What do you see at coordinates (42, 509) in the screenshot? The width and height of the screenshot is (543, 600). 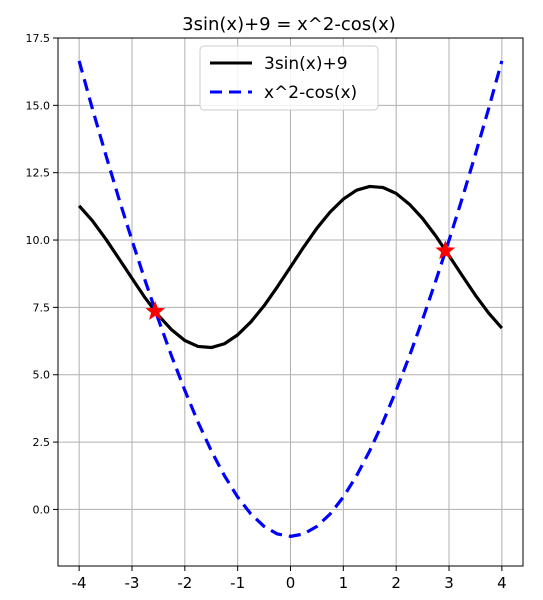 I see `y-tick-label: 0.0` at bounding box center [42, 509].